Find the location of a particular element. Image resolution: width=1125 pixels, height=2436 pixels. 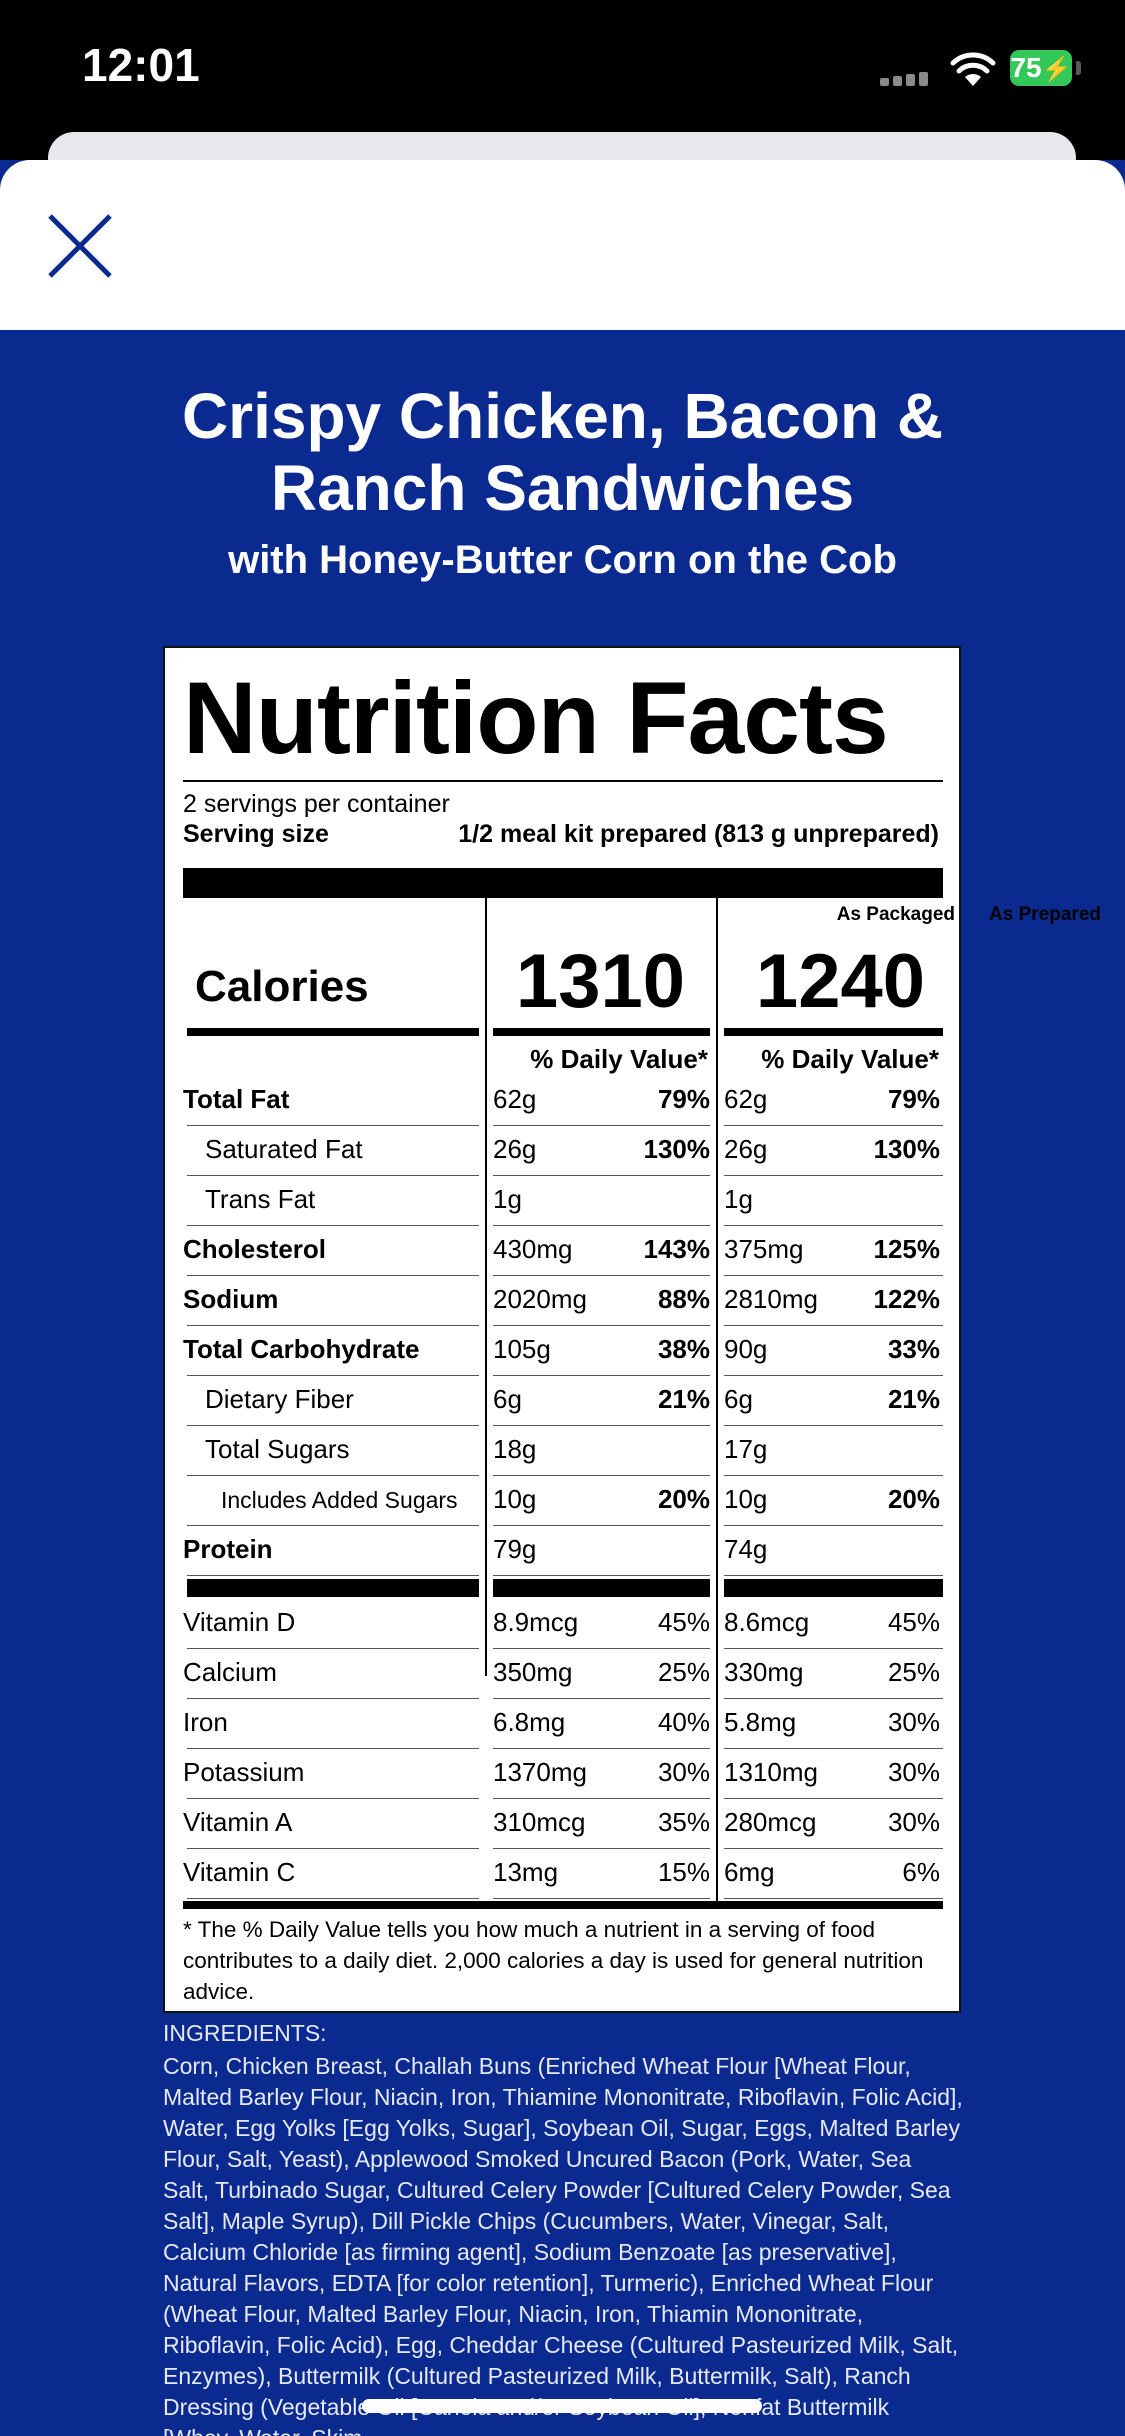

nutrient-row: Total Sugars 18g 17g is located at coordinates (564, 1451).